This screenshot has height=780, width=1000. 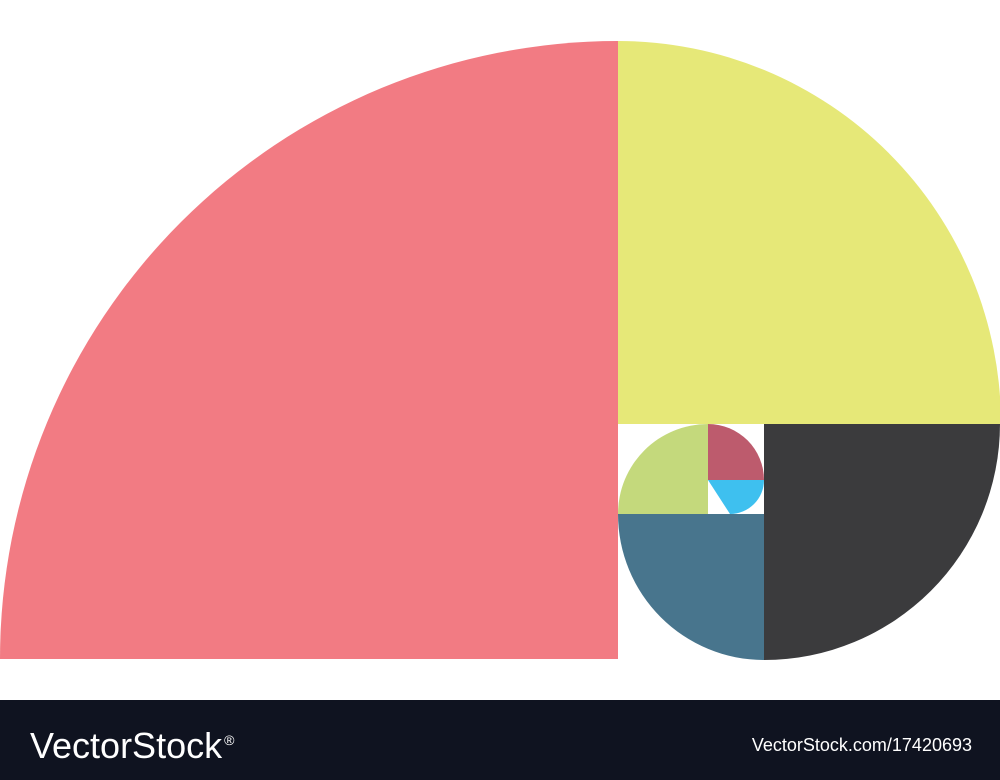 I want to click on watermark-footer: VectorStock ® VectorStock.com/17420693, so click(x=500, y=740).